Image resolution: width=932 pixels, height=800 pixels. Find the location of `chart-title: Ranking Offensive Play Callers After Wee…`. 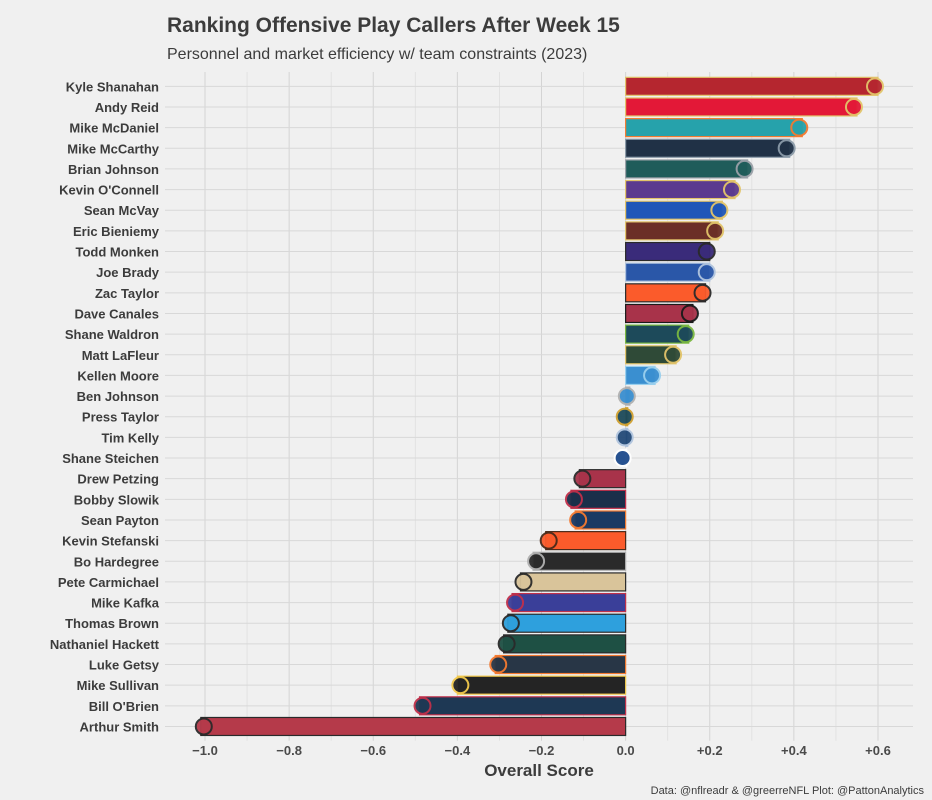

chart-title: Ranking Offensive Play Callers After Wee… is located at coordinates (393, 25).